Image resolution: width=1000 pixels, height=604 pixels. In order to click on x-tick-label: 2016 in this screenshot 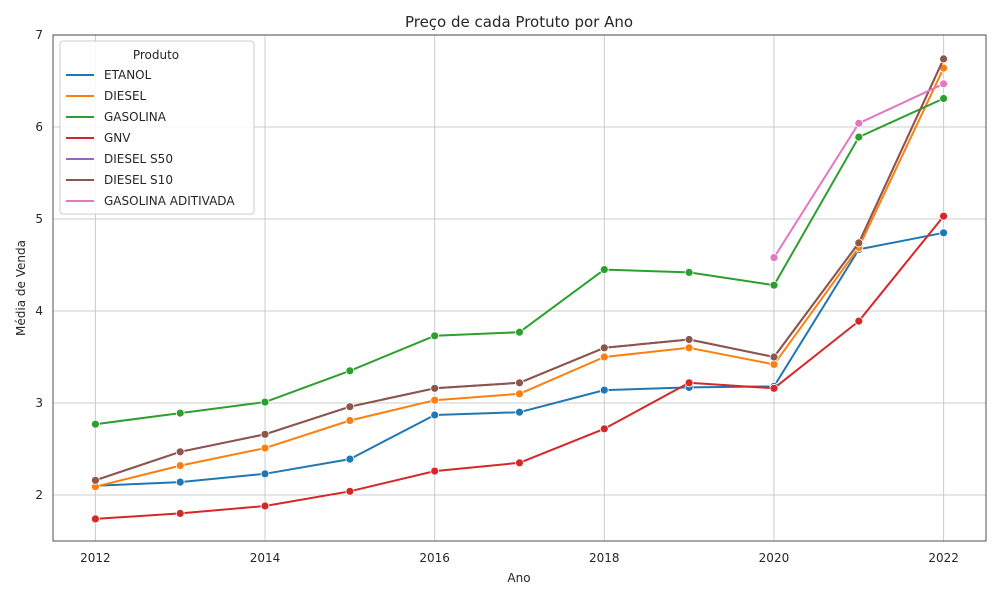, I will do `click(434, 558)`.